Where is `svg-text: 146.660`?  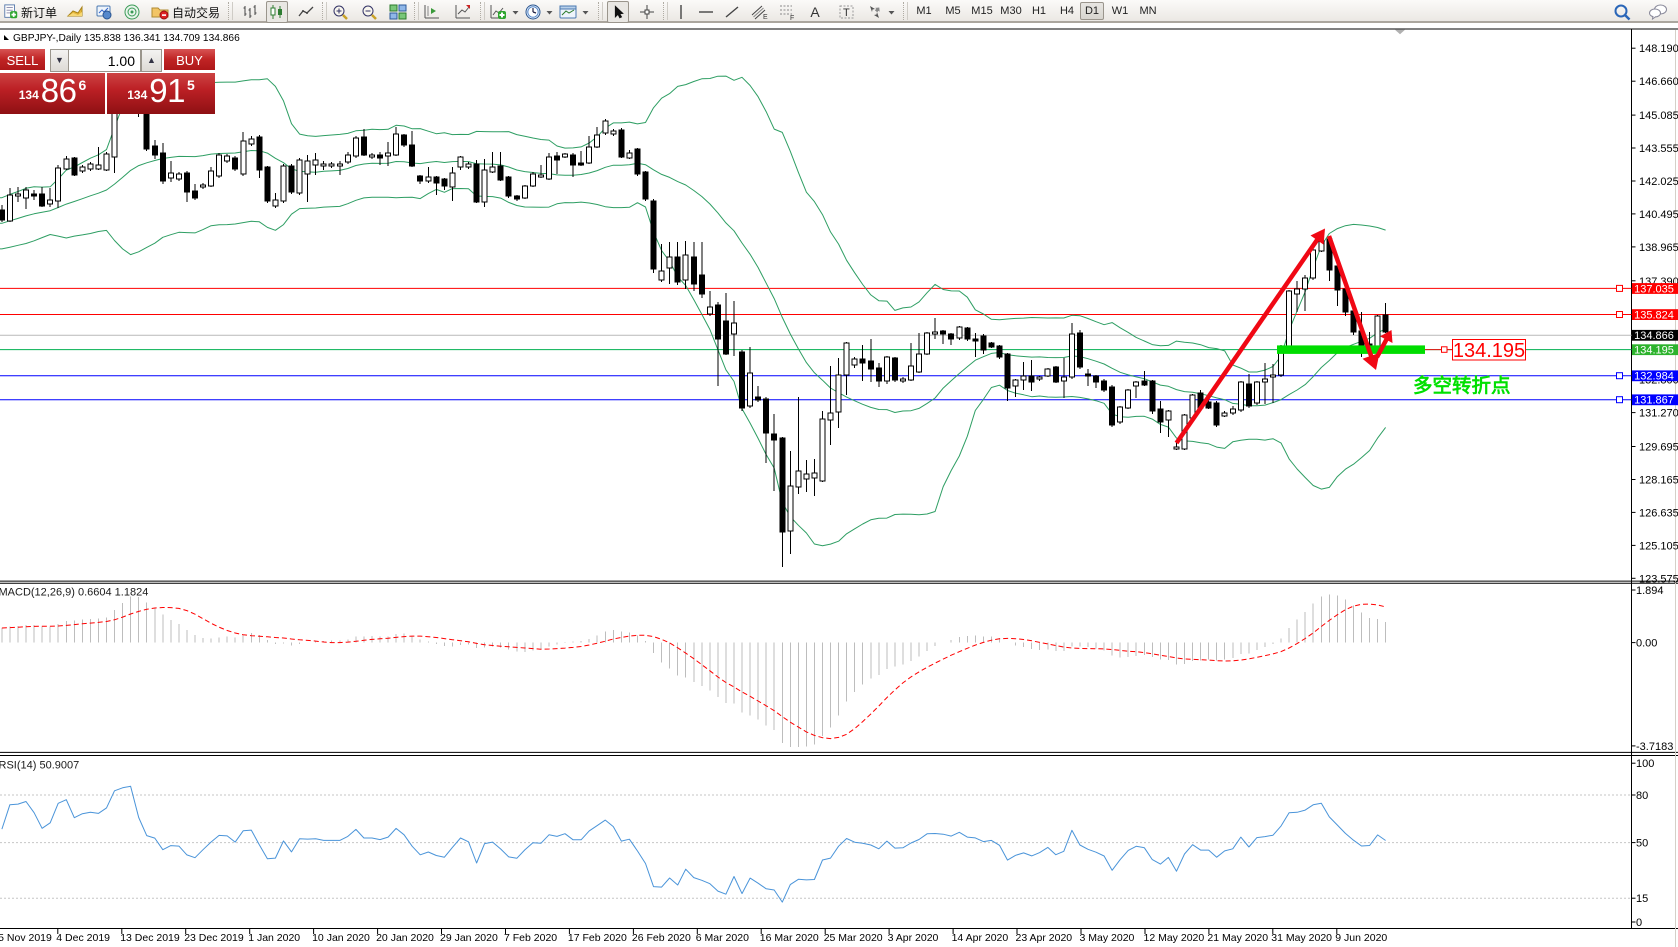 svg-text: 146.660 is located at coordinates (1658, 82).